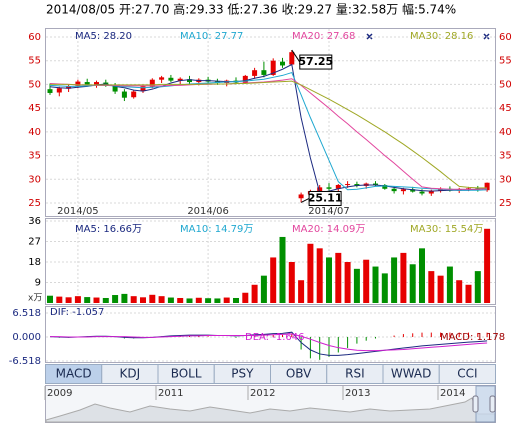  What do you see at coordinates (34, 242) in the screenshot?
I see `y-tick-label: 27` at bounding box center [34, 242].